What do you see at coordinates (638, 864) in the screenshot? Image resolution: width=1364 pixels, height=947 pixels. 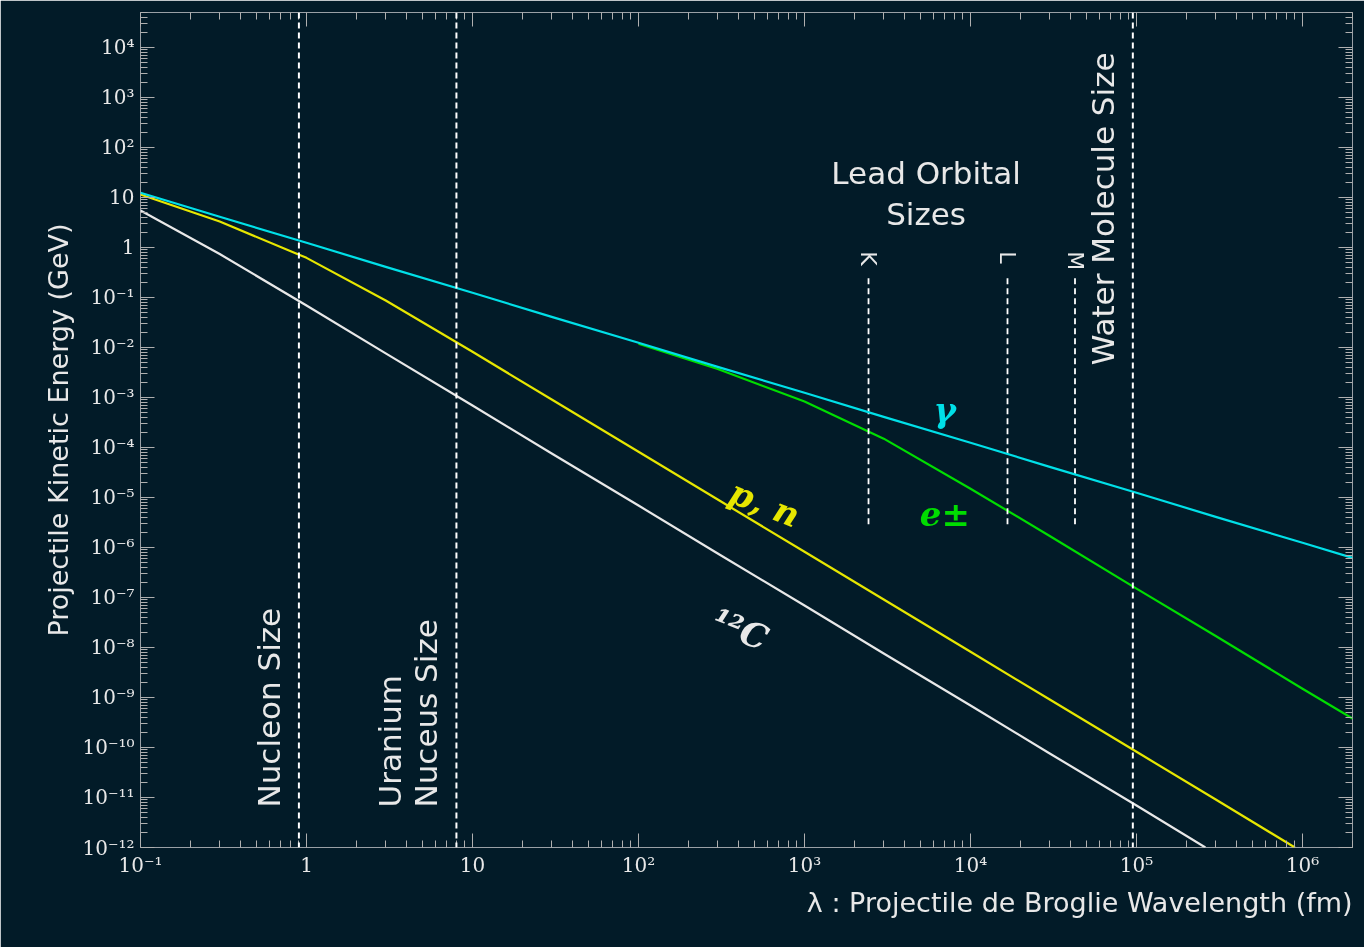 I see `x-tick-label: 10²` at bounding box center [638, 864].